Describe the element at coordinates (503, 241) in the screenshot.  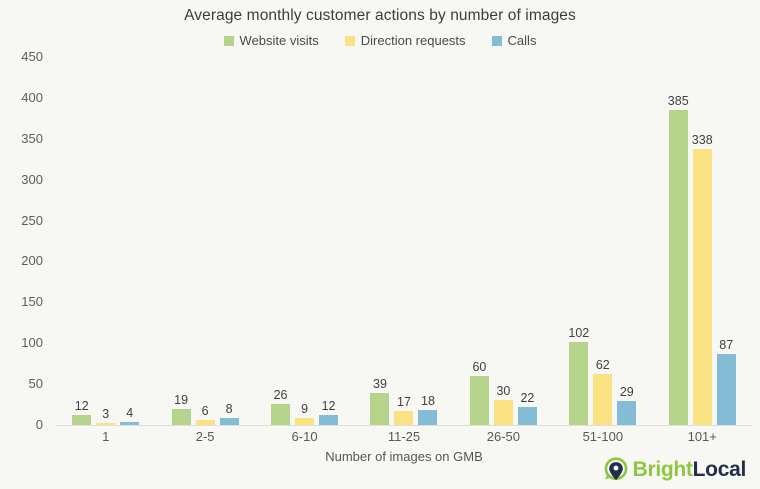
I see `bar-group: 60 30 22` at that location.